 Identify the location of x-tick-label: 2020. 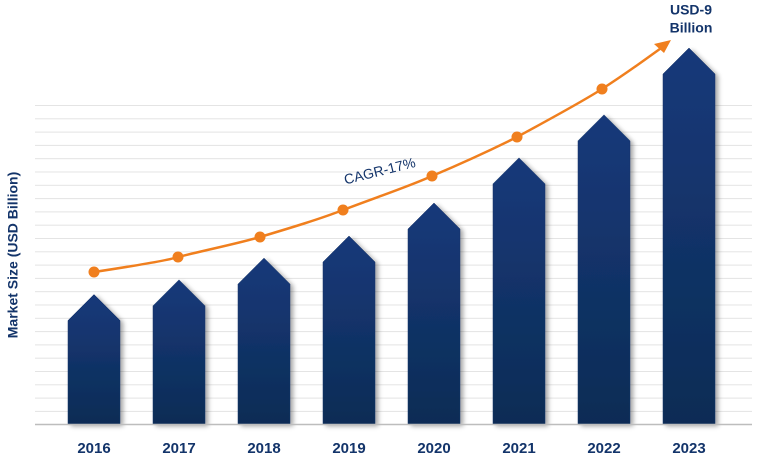
(433, 448).